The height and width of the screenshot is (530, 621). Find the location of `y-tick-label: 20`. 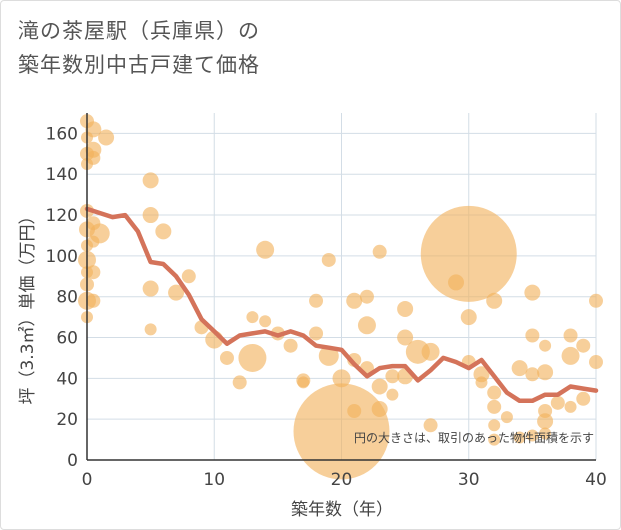

y-tick-label: 20 is located at coordinates (67, 420).